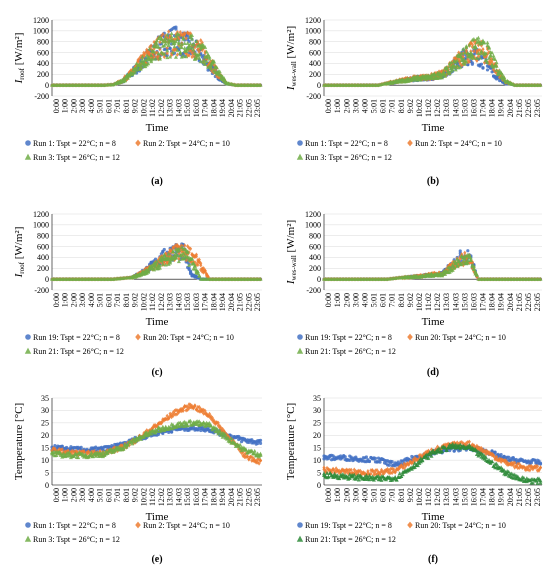  I want to click on legend-label: Run 1: Tspt = 22°C; n = 8, so click(346, 143).